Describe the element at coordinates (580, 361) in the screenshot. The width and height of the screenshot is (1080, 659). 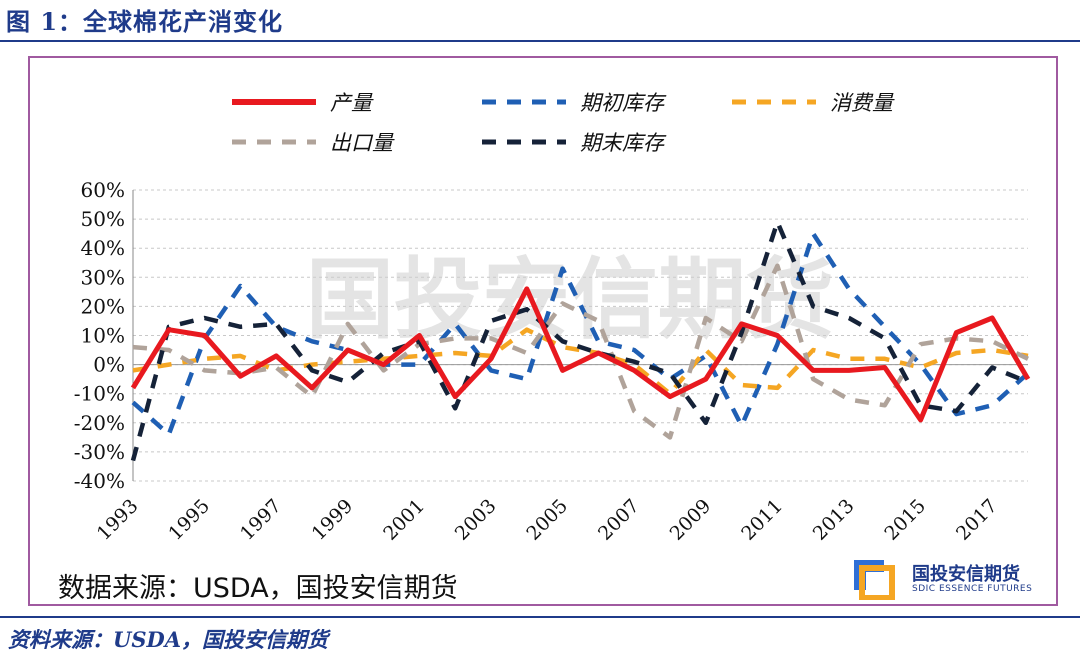
I see `series-line` at that location.